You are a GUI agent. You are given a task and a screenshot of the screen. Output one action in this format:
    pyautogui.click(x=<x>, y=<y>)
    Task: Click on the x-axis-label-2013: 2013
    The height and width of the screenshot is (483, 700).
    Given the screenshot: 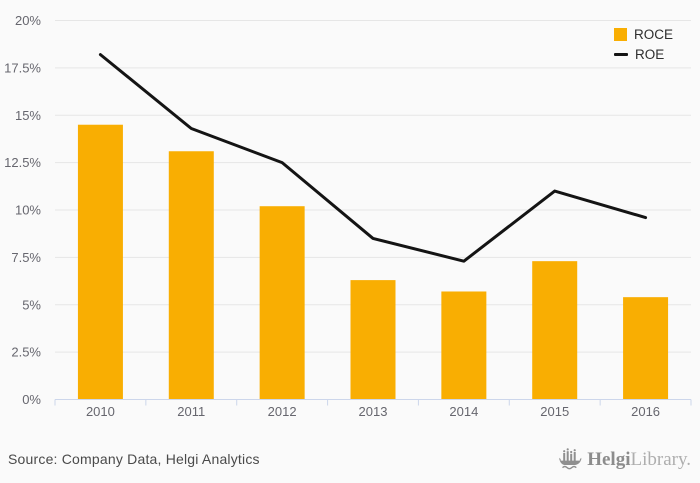 What is the action you would take?
    pyautogui.click(x=373, y=411)
    